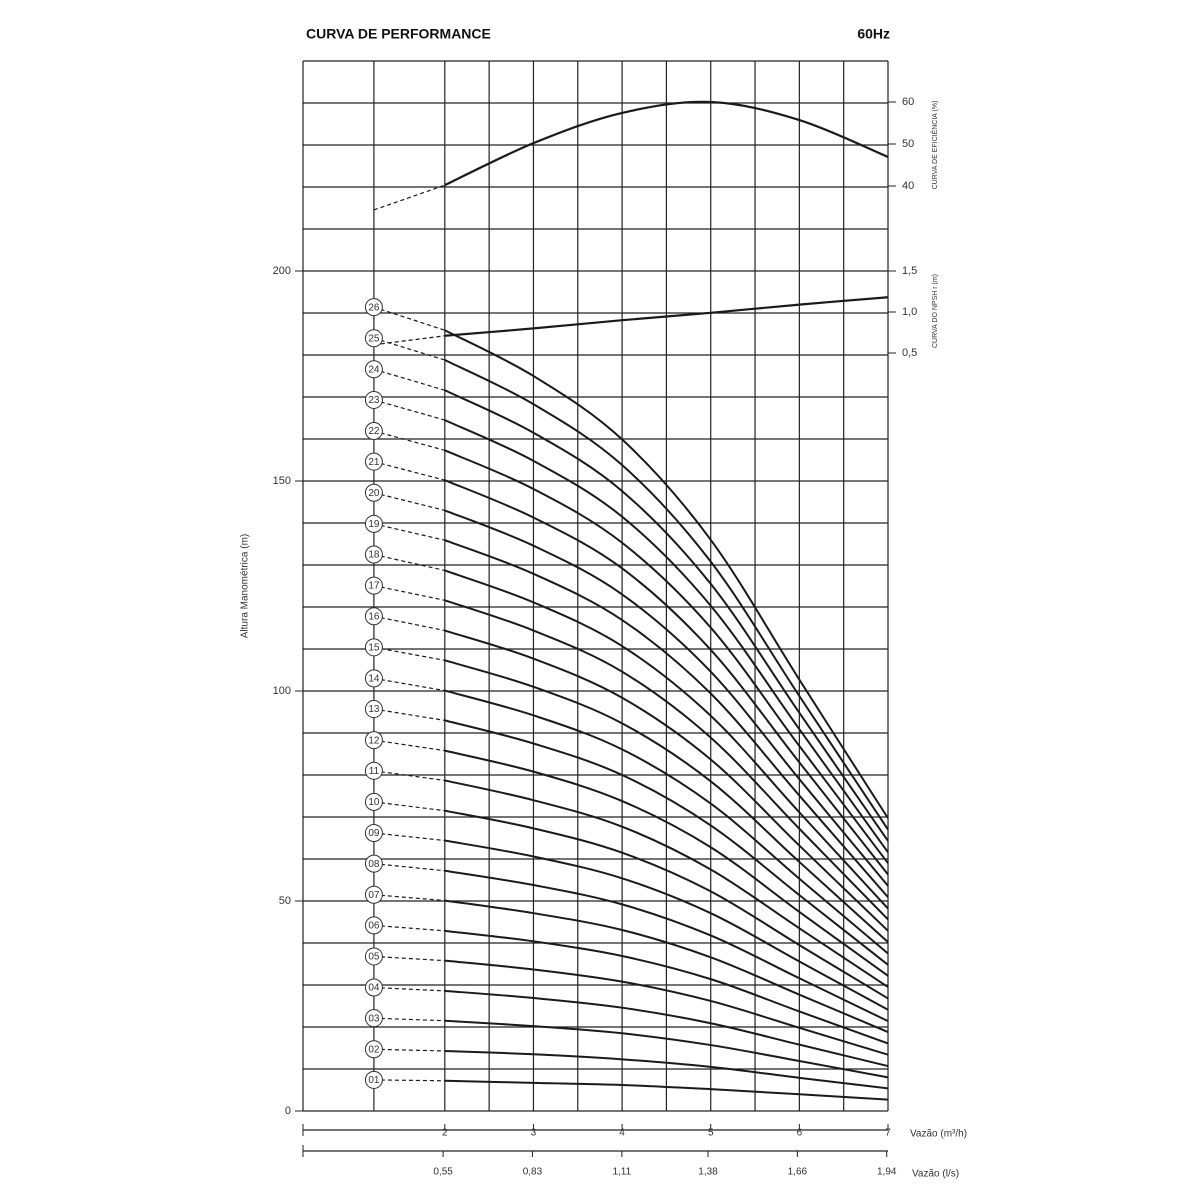 This screenshot has height=1200, width=1200. What do you see at coordinates (534, 1133) in the screenshot?
I see `x-tick-label: 3` at bounding box center [534, 1133].